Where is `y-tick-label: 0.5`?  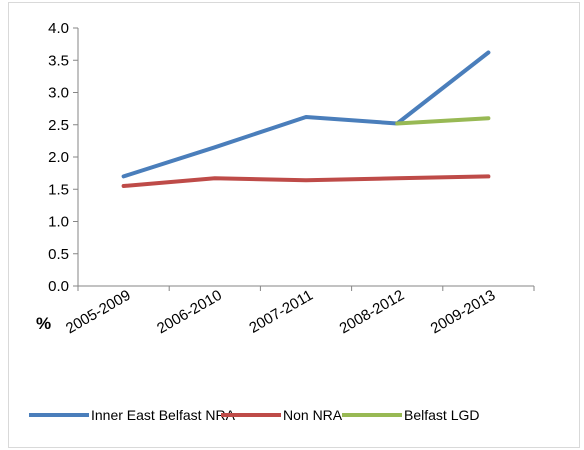
y-tick-label: 0.5 is located at coordinates (58, 254).